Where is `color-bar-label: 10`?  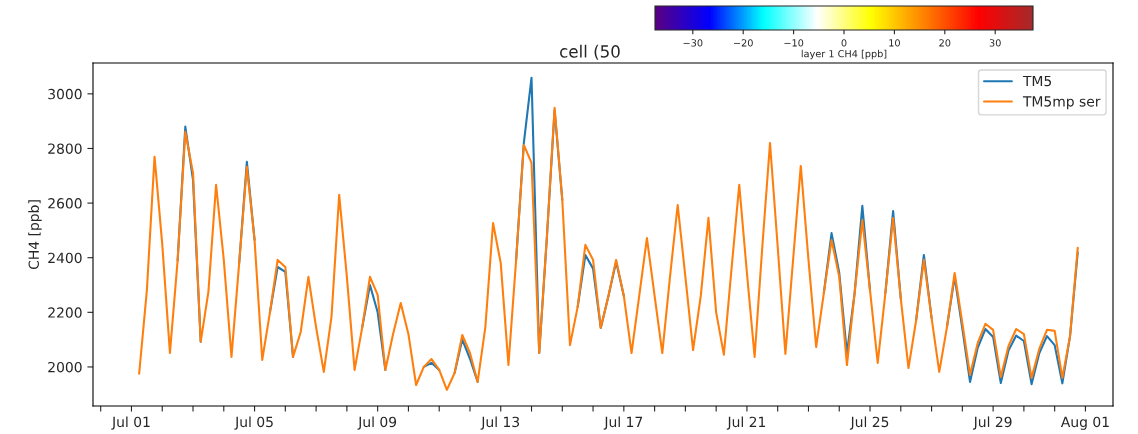
color-bar-label: 10 is located at coordinates (894, 43).